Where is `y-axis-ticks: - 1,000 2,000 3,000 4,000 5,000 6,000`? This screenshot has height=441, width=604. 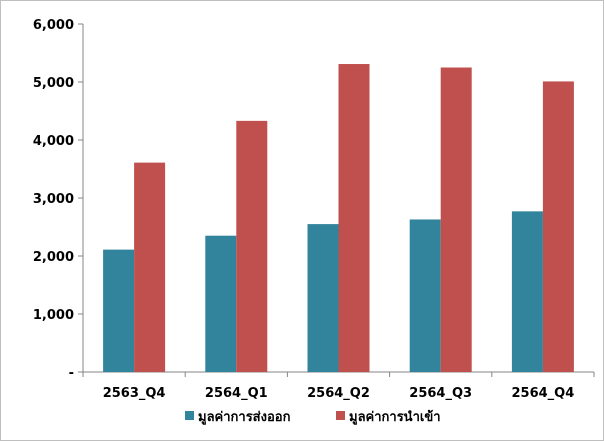 y-axis-ticks: - 1,000 2,000 3,000 4,000 5,000 6,000 is located at coordinates (58, 199).